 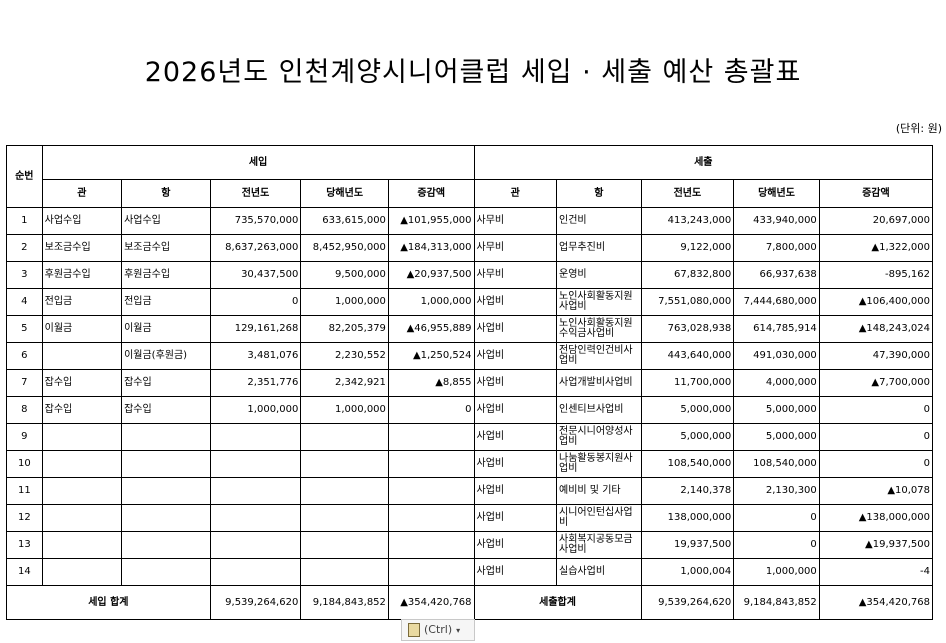 I want to click on table-row: 12 사업비 시니어인턴십사업비 138,000,000 0 ▲138,000,000, so click(x=470, y=518).